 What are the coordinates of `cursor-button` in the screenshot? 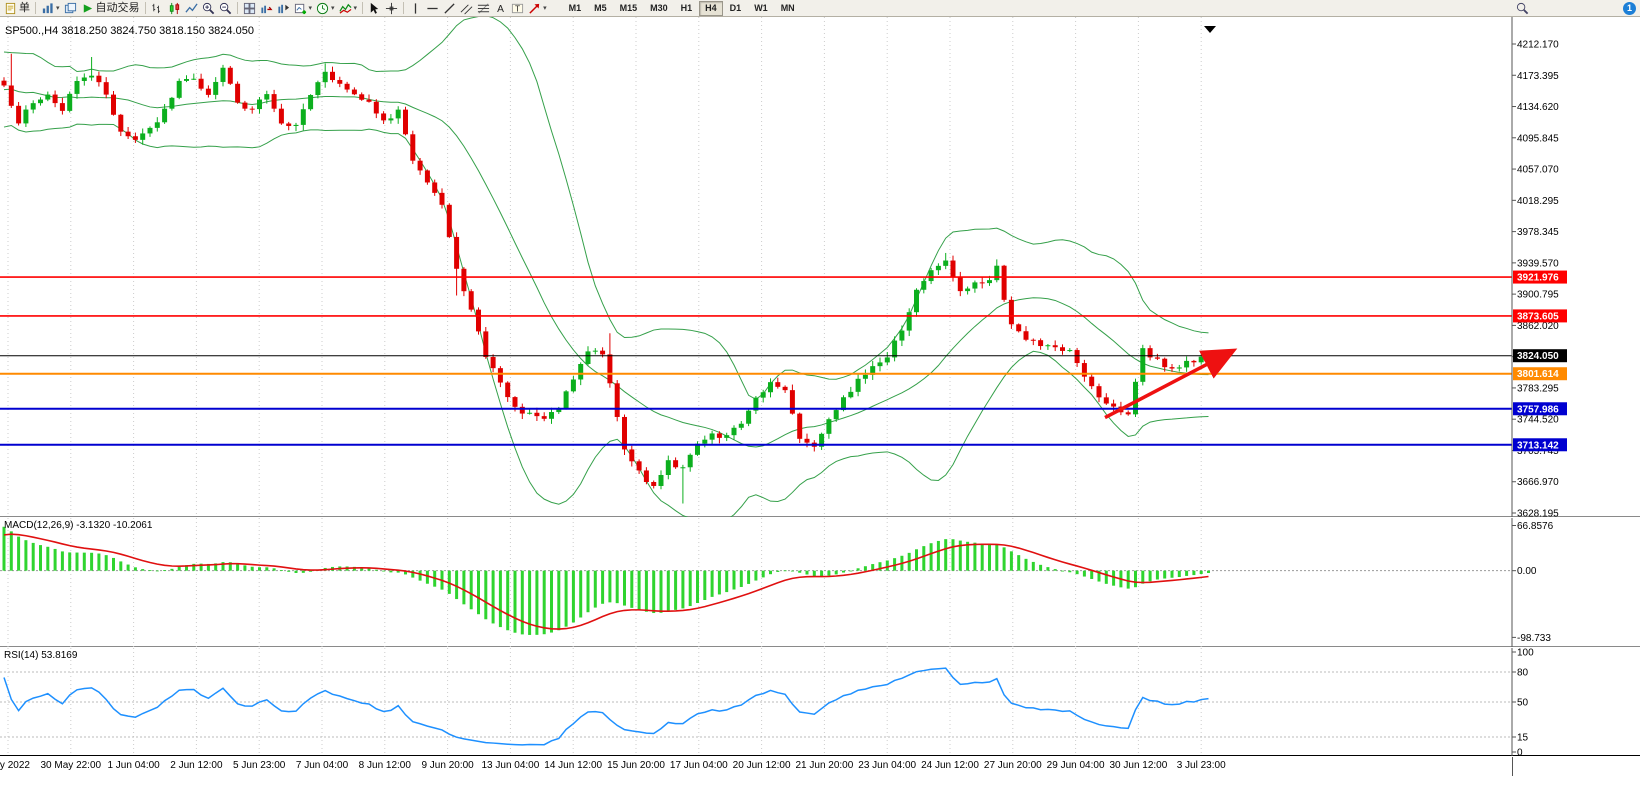 It's located at (374, 8).